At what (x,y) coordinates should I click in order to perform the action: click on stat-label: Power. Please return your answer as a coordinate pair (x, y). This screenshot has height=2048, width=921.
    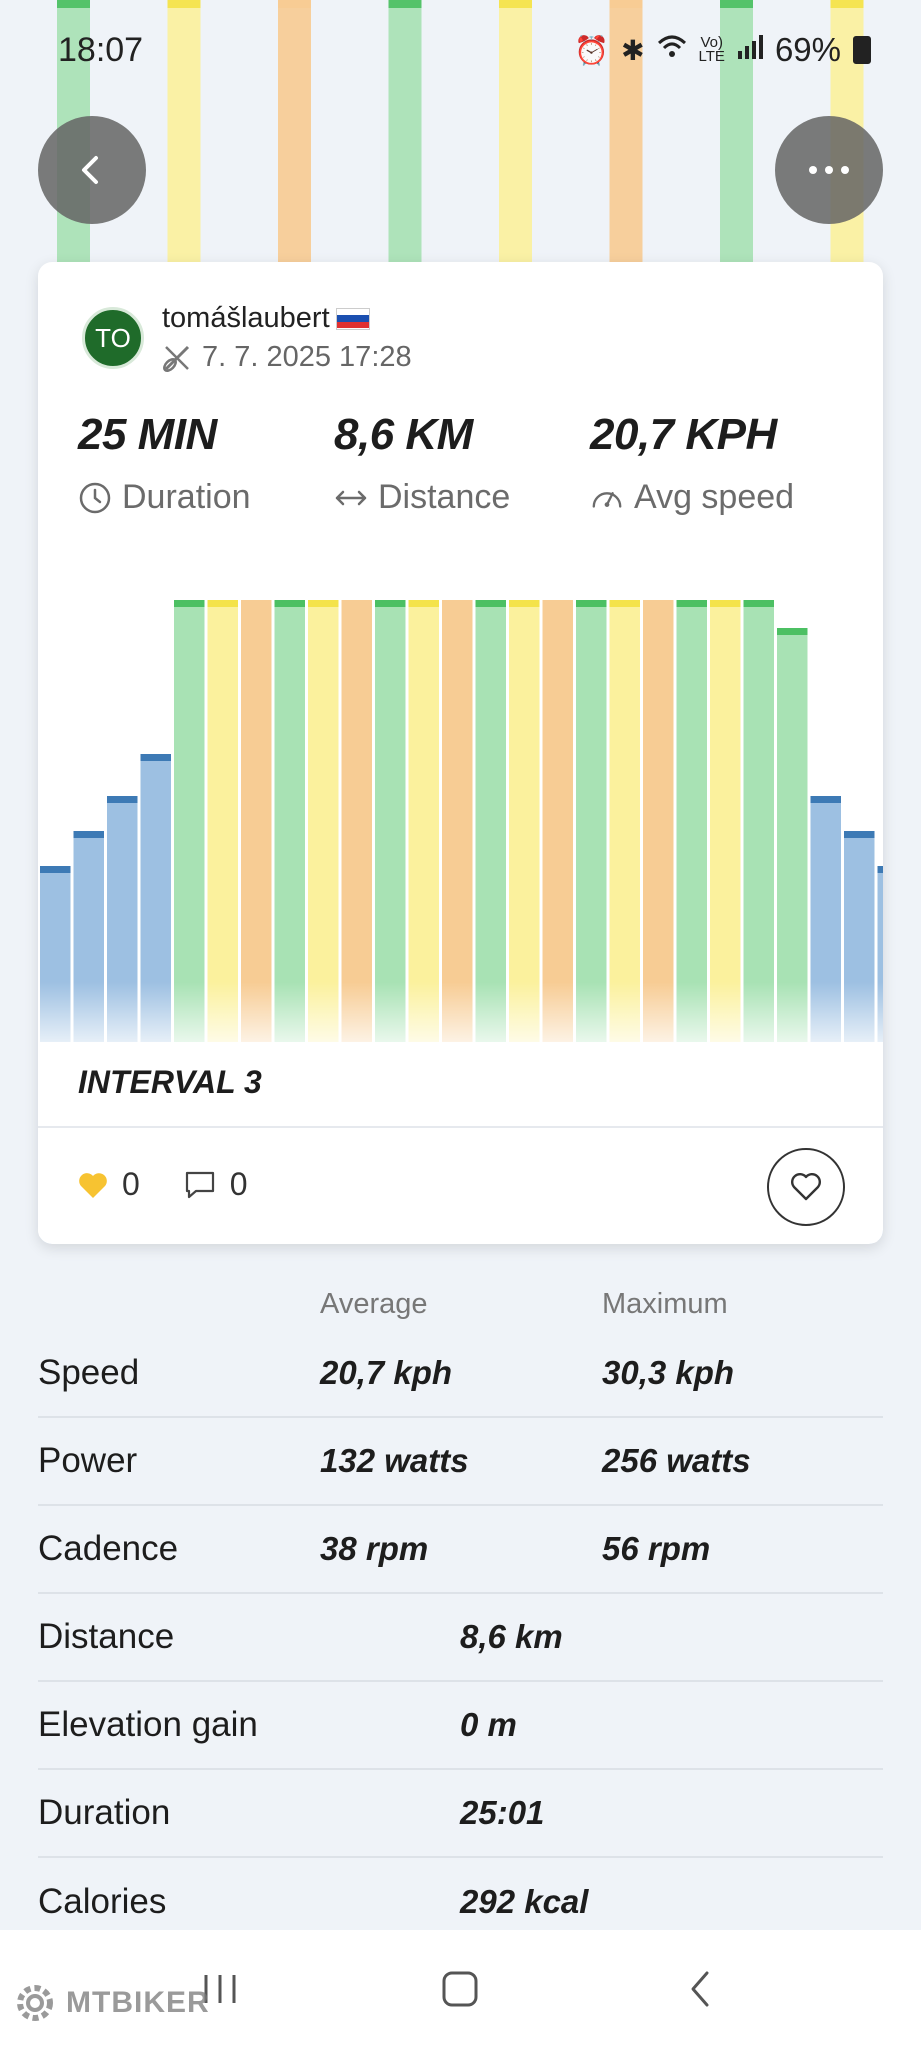
    Looking at the image, I should click on (88, 1460).